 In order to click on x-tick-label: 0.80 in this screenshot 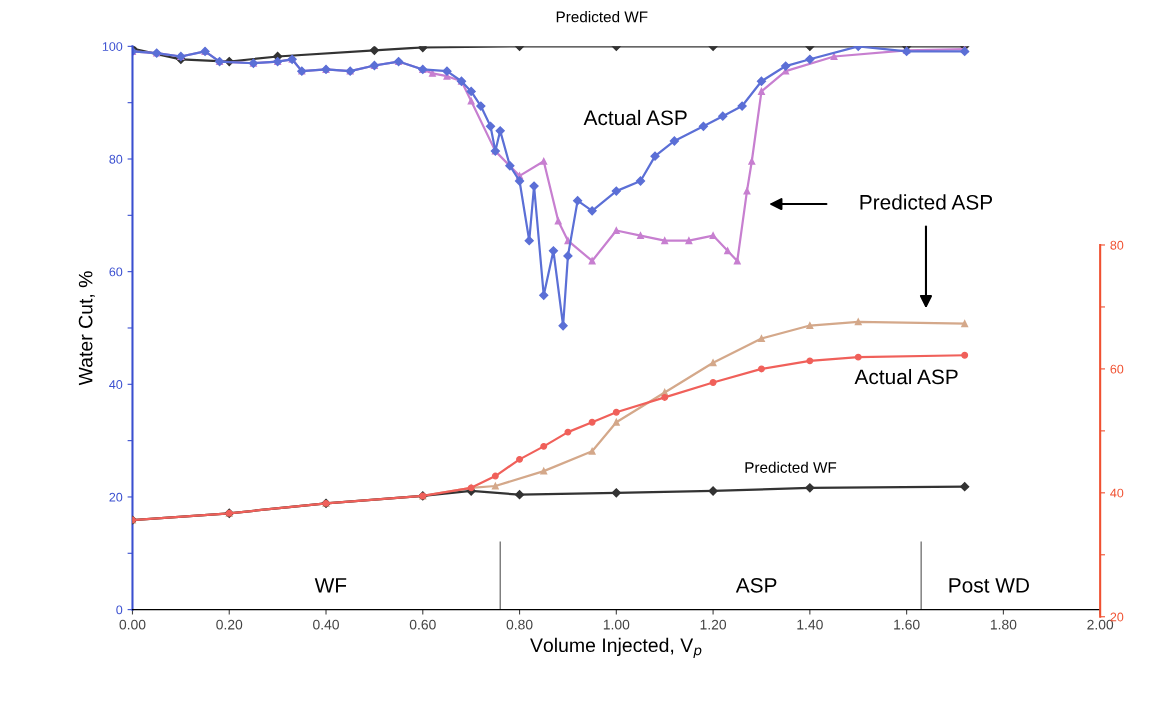, I will do `click(519, 624)`.